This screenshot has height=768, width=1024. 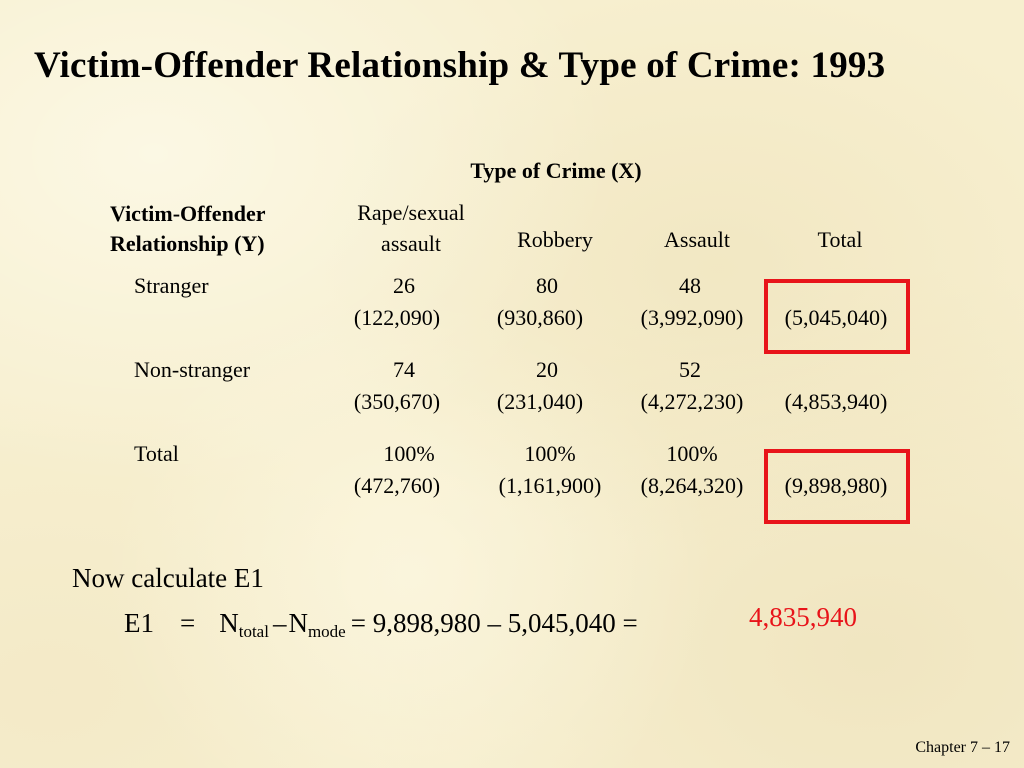 I want to click on highlight-box-grand-total, so click(x=837, y=486).